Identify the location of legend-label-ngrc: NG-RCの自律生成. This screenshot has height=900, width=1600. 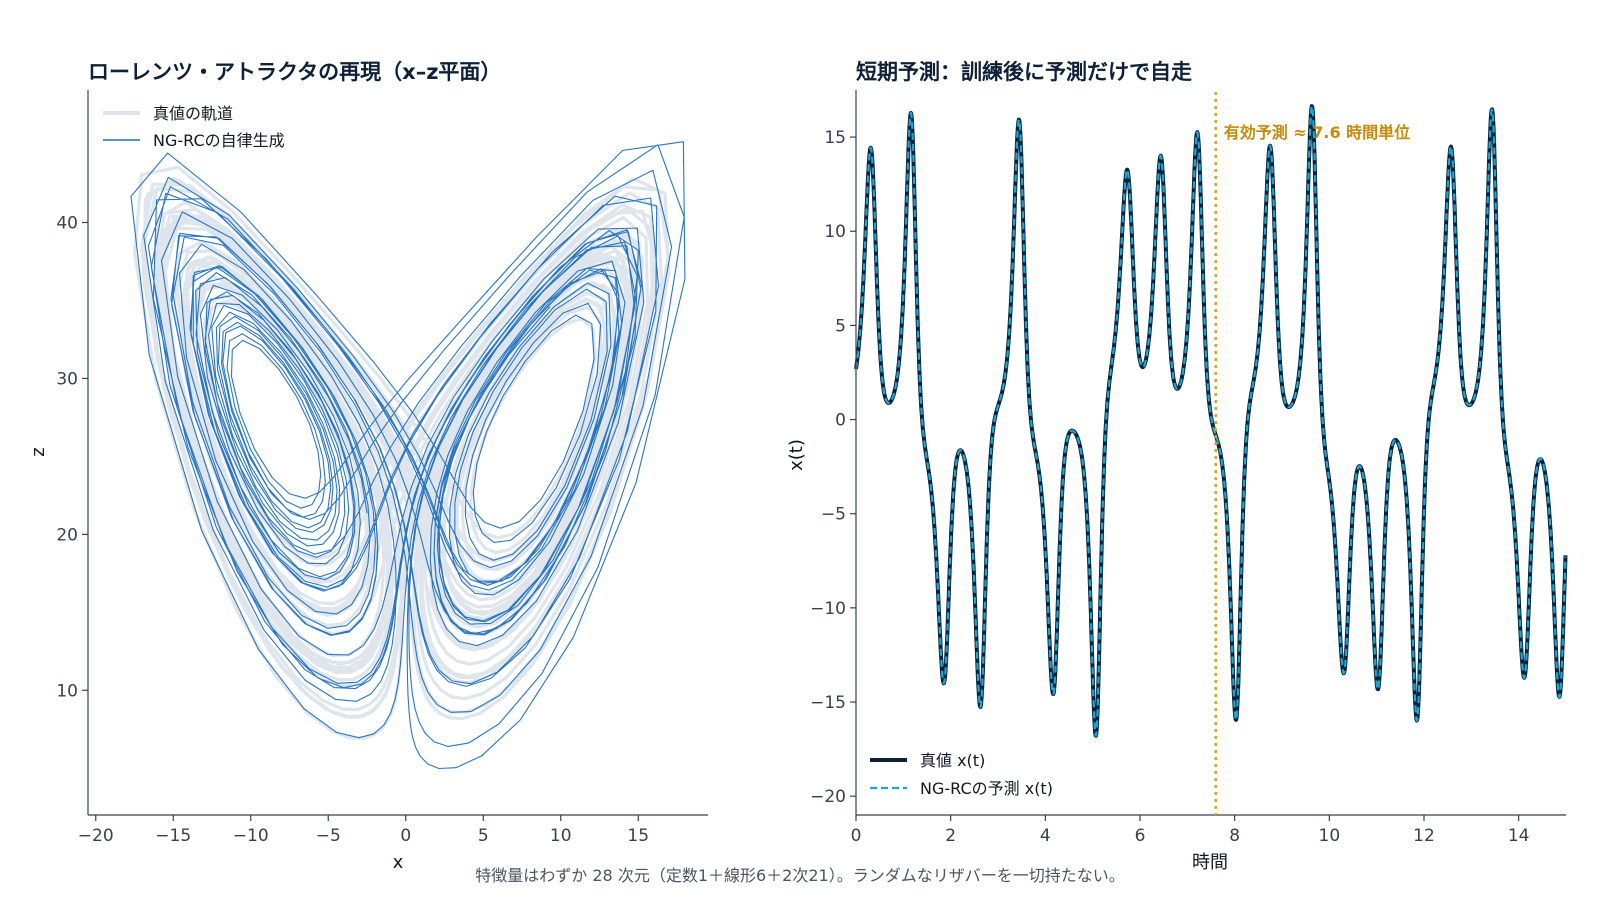
(219, 140).